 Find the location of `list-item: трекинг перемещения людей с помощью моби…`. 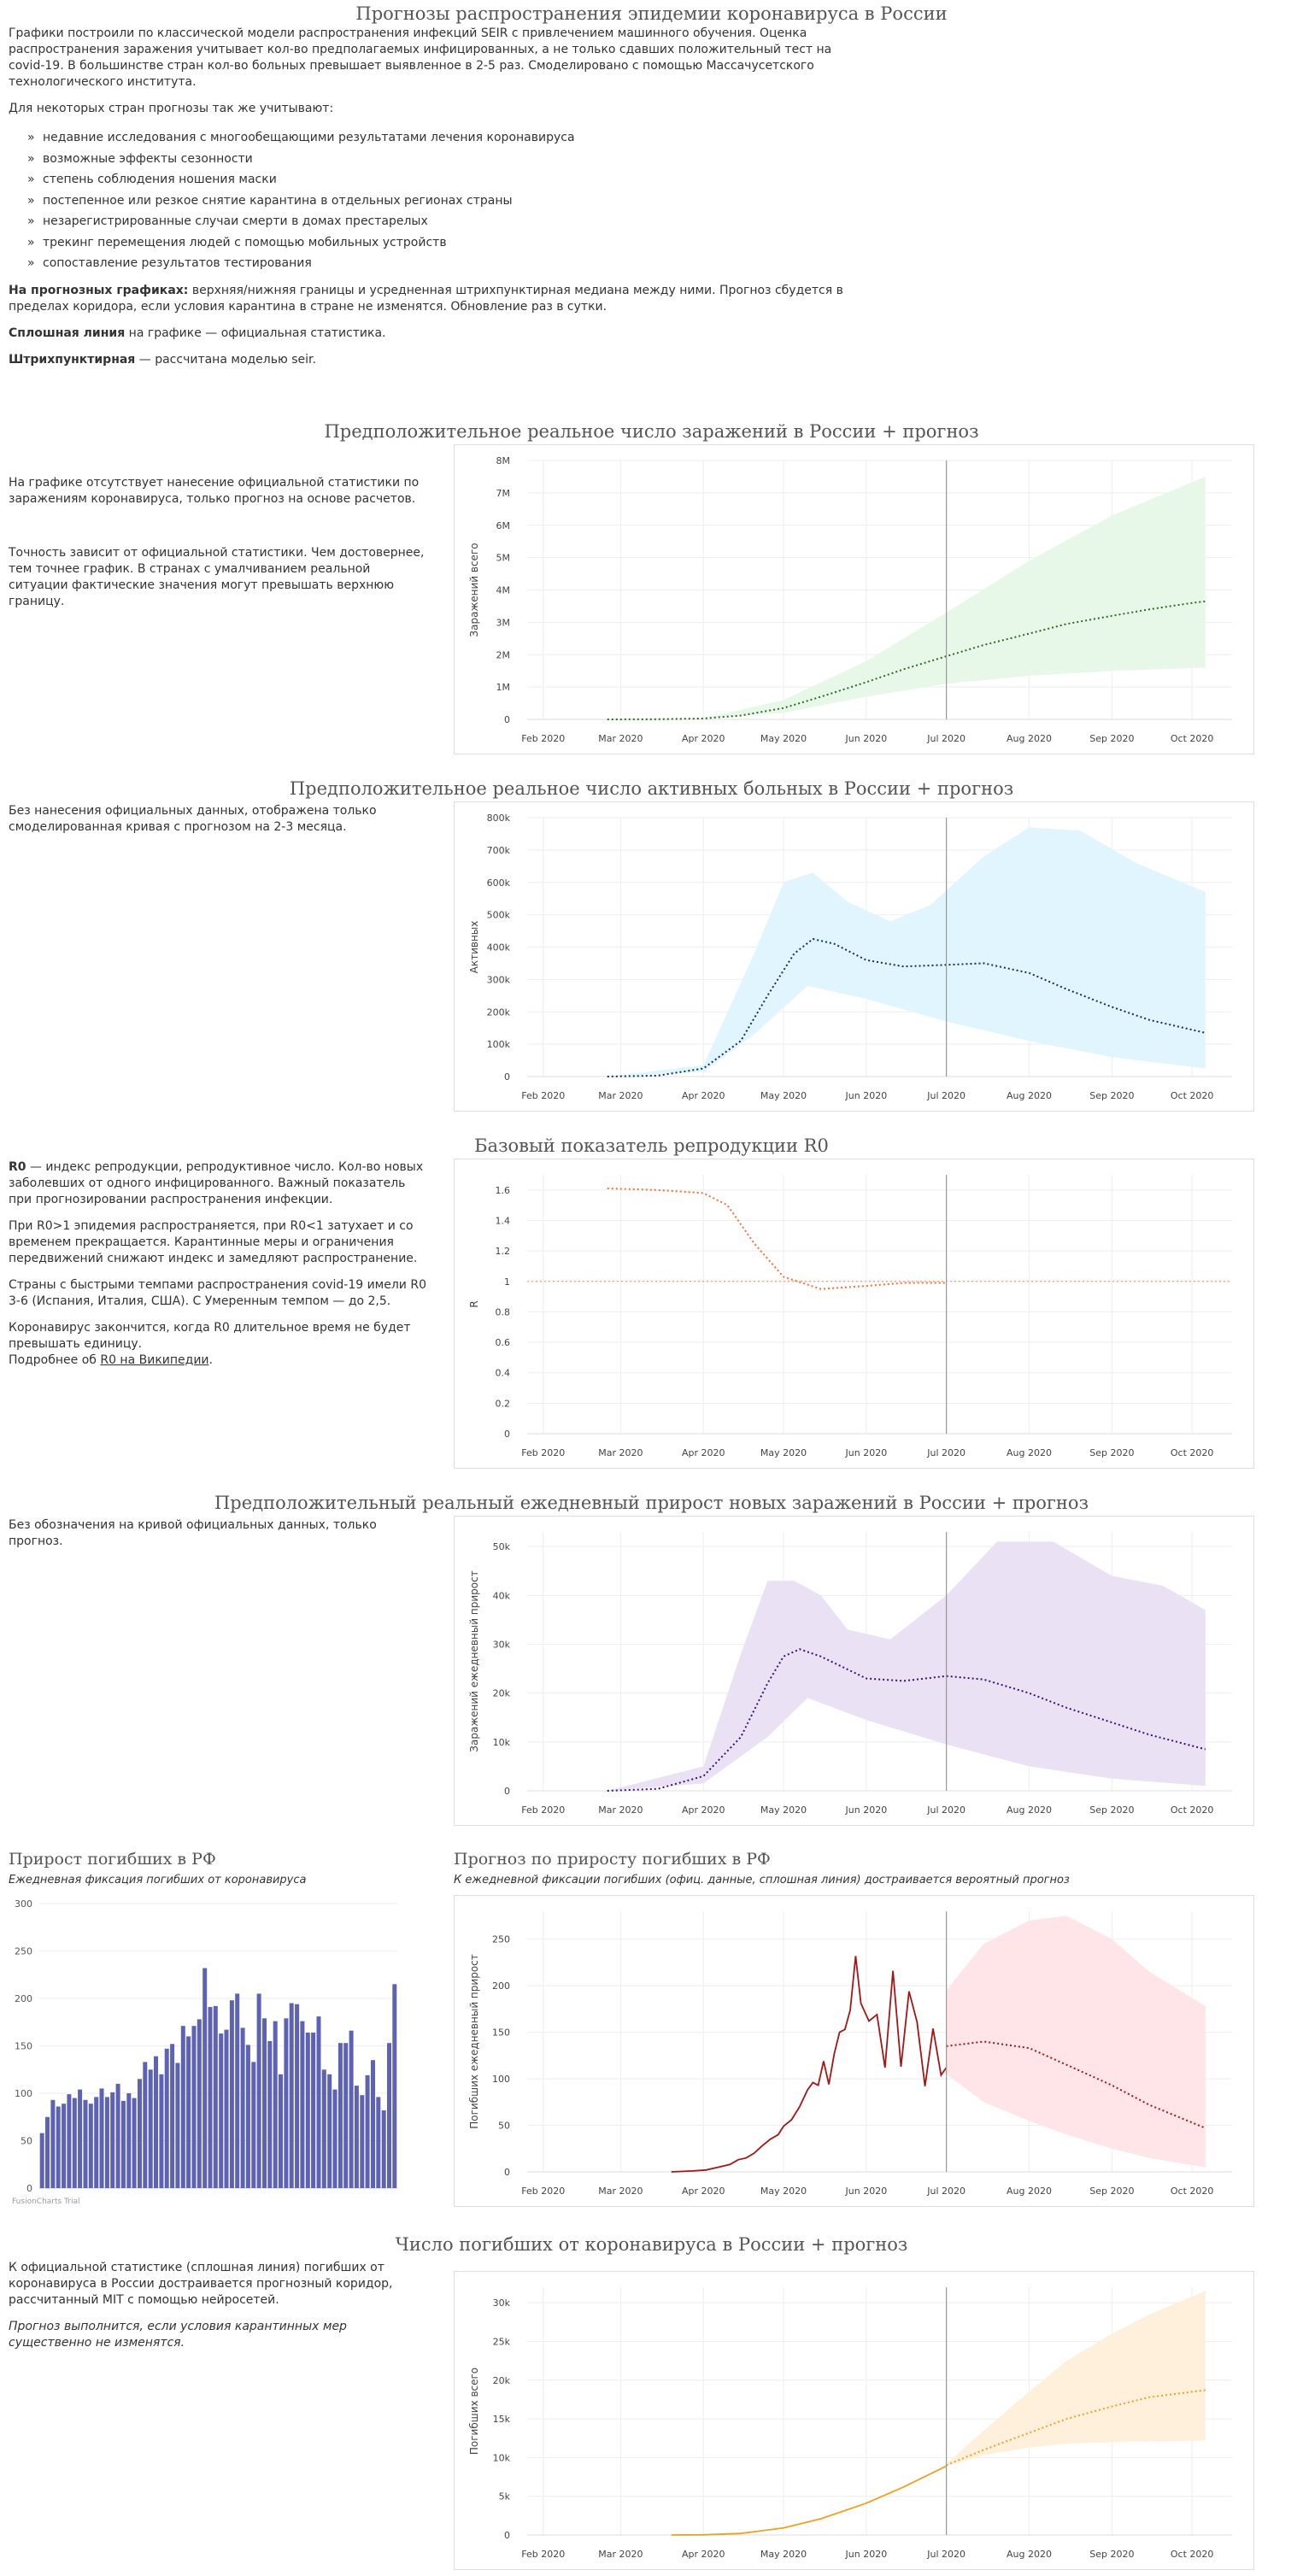

list-item: трекинг перемещения людей с помощью моби… is located at coordinates (440, 243).